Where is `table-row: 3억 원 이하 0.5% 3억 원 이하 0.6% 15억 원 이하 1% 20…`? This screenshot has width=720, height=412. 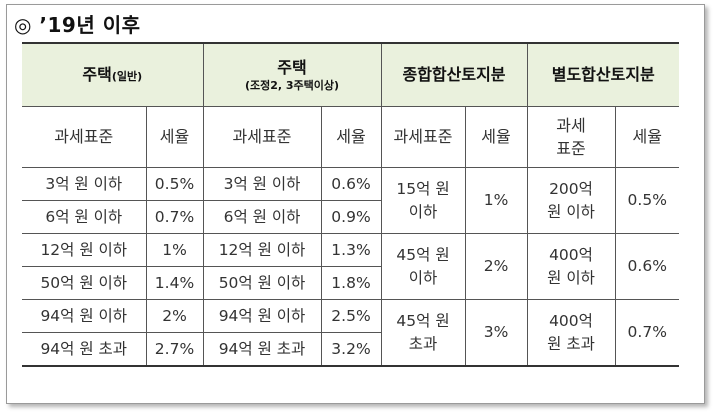 table-row: 3억 원 이하 0.5% 3억 원 이하 0.6% 15억 원 이하 1% 20… is located at coordinates (350, 200).